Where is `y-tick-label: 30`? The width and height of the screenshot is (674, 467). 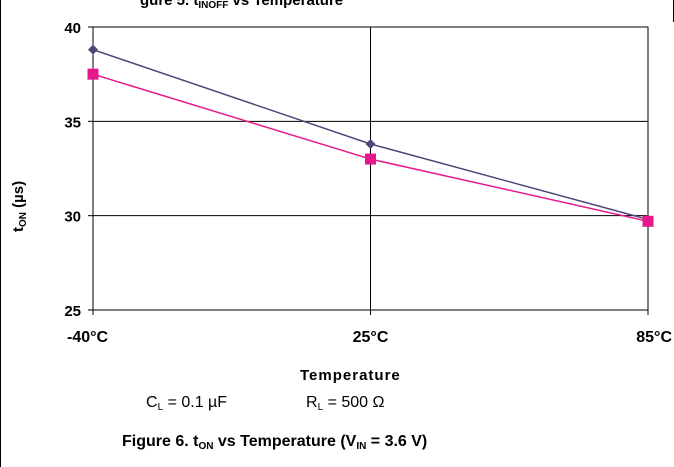 y-tick-label: 30 is located at coordinates (72, 217).